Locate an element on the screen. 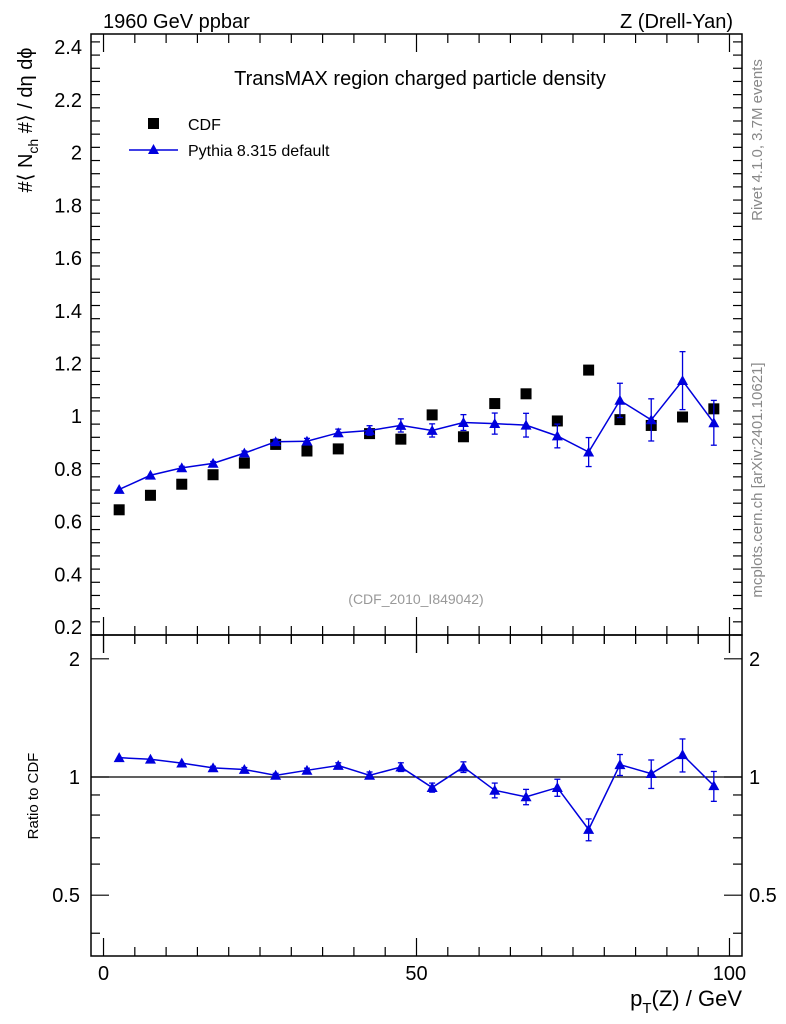  pythia-line is located at coordinates (416, 435).